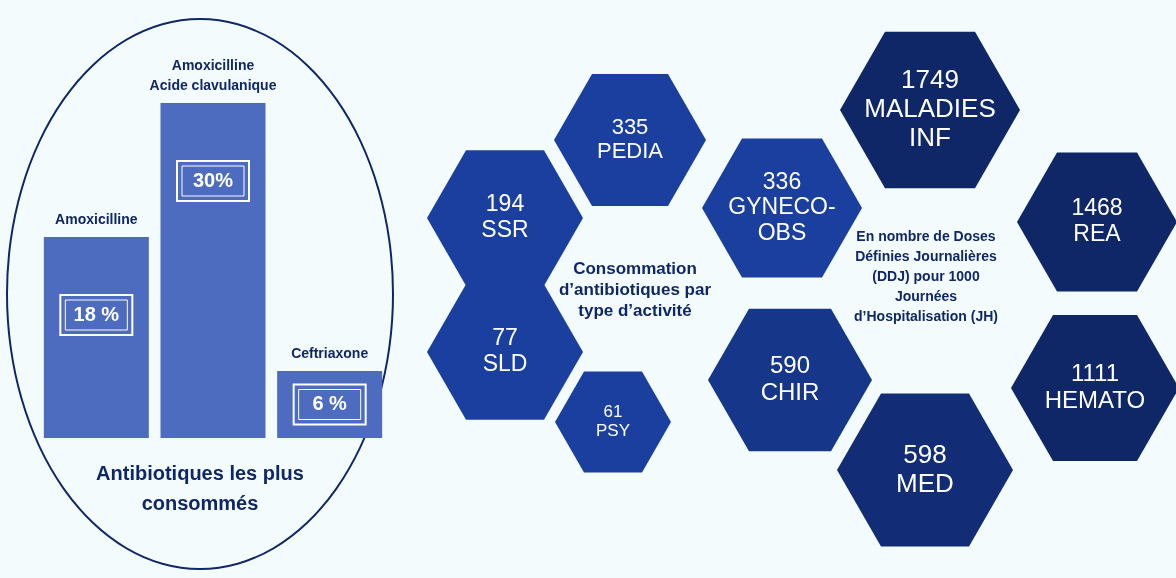  I want to click on category-label: GYNECO-OBS, so click(782, 219).